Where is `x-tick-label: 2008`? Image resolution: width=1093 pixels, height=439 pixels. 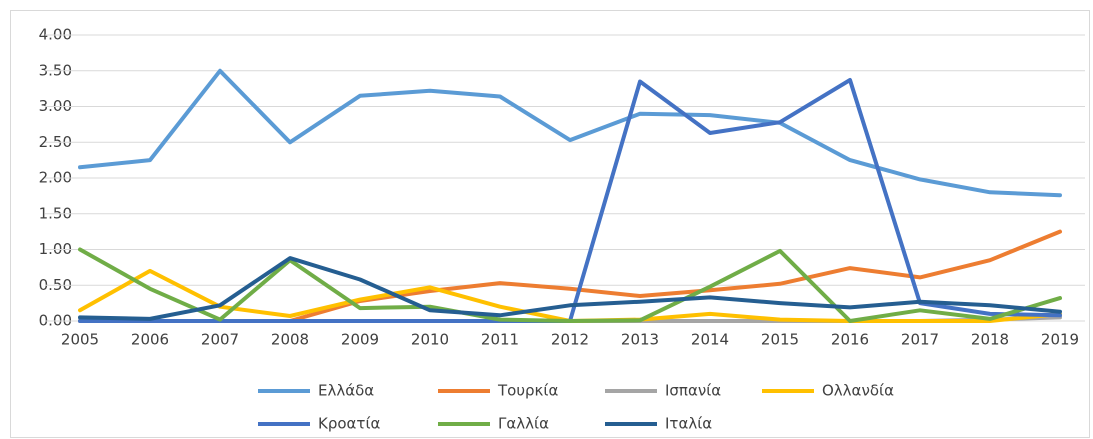 x-tick-label: 2008 is located at coordinates (290, 340).